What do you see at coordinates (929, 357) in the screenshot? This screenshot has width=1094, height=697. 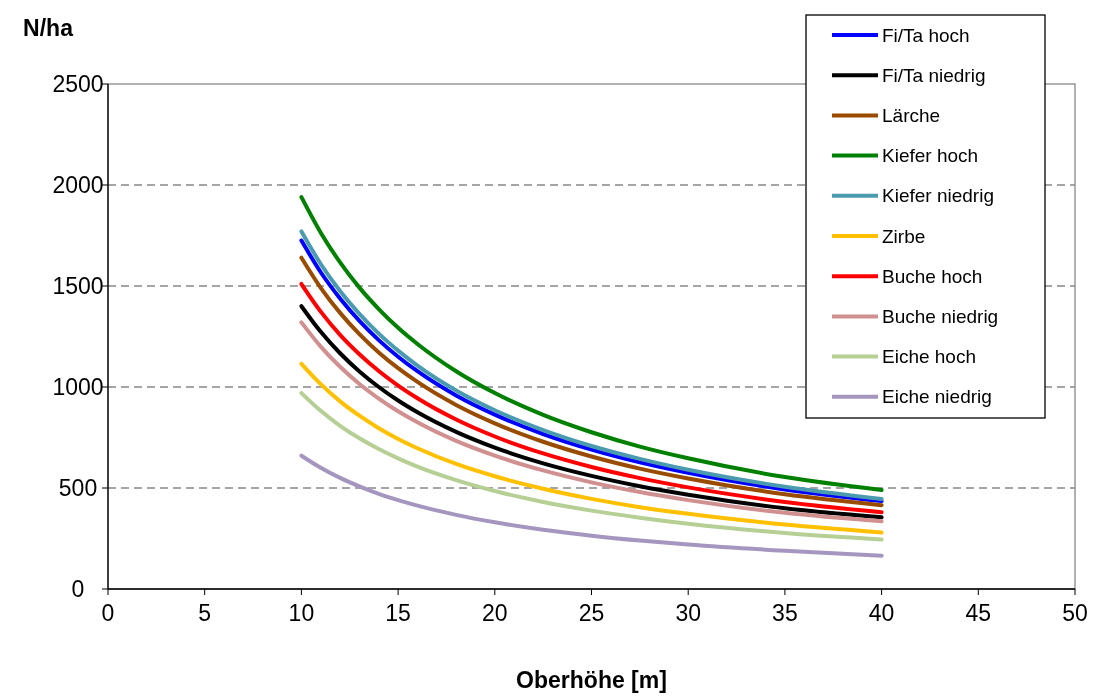 I see `legend-label: Eiche hoch` at bounding box center [929, 357].